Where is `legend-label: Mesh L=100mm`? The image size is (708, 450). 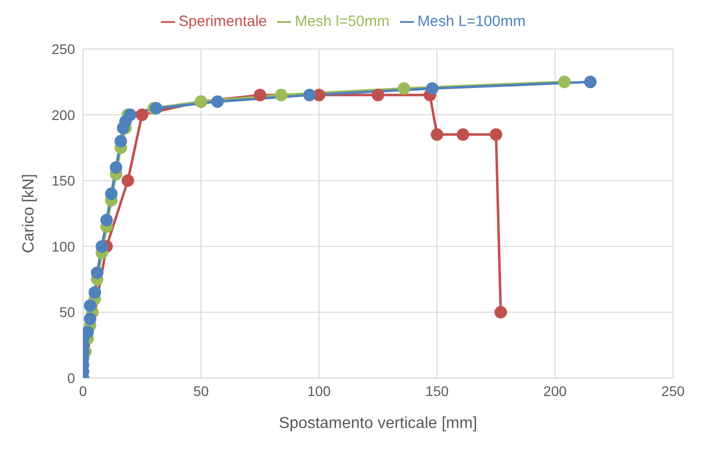
legend-label: Mesh L=100mm is located at coordinates (472, 21).